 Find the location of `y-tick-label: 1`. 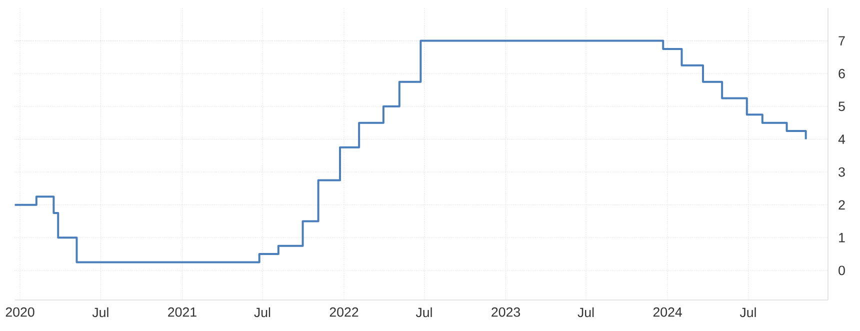

y-tick-label: 1 is located at coordinates (842, 237).